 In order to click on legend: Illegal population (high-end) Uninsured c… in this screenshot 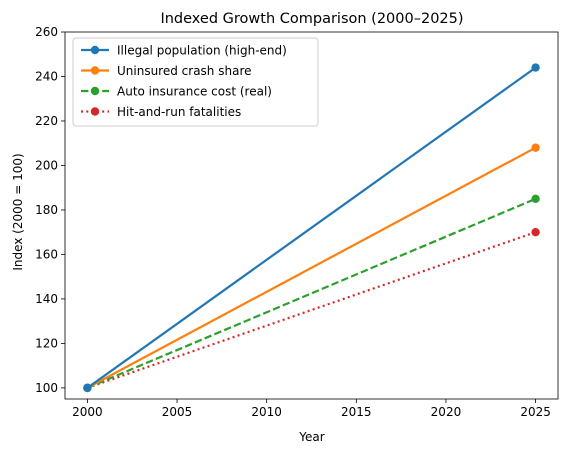, I will do `click(195, 82)`.